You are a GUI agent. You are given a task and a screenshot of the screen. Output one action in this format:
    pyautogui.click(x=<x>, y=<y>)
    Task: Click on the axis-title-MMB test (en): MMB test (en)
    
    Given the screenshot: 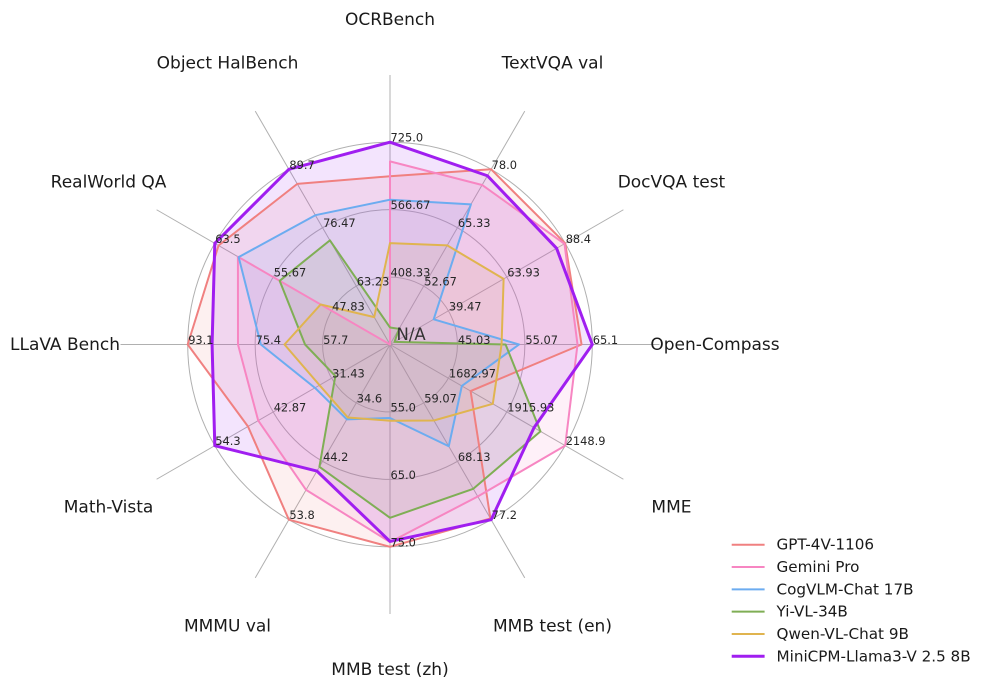 What is the action you would take?
    pyautogui.click(x=552, y=627)
    